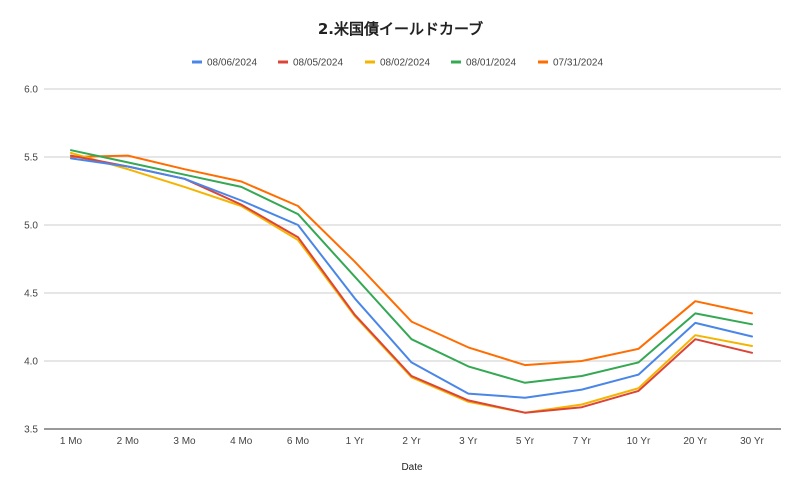  Describe the element at coordinates (578, 63) in the screenshot. I see `legend-label: 07/31/2024` at that location.